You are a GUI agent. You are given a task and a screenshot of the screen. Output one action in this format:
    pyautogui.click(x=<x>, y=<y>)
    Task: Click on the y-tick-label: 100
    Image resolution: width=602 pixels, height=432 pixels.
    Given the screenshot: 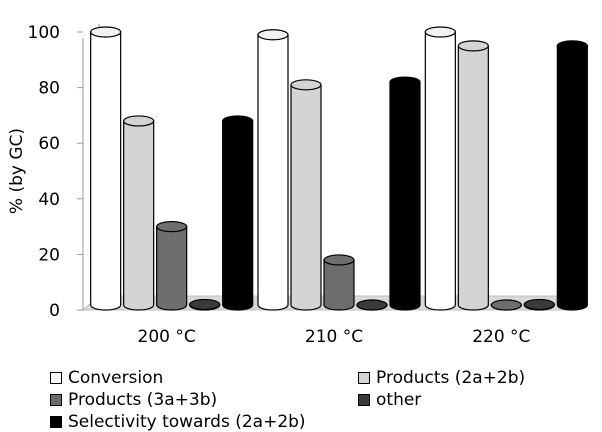 What is the action you would take?
    pyautogui.click(x=44, y=33)
    